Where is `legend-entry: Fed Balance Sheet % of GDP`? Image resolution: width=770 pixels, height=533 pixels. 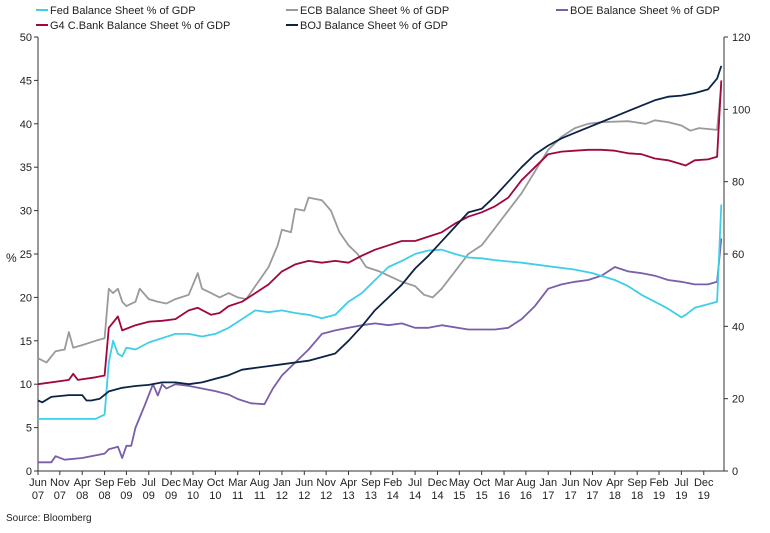 legend-entry: Fed Balance Sheet % of GDP is located at coordinates (123, 11).